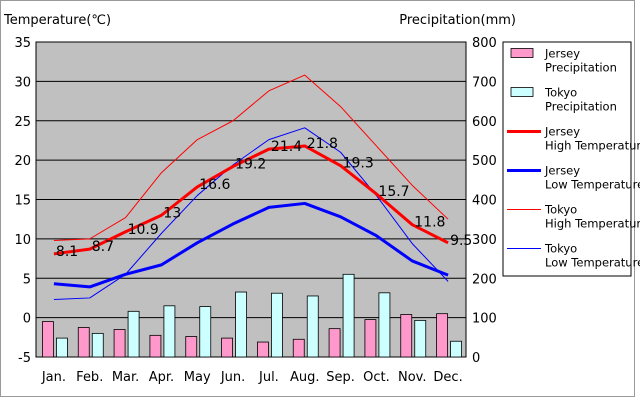  Describe the element at coordinates (322, 144) in the screenshot. I see `data-label: 21.8` at that location.